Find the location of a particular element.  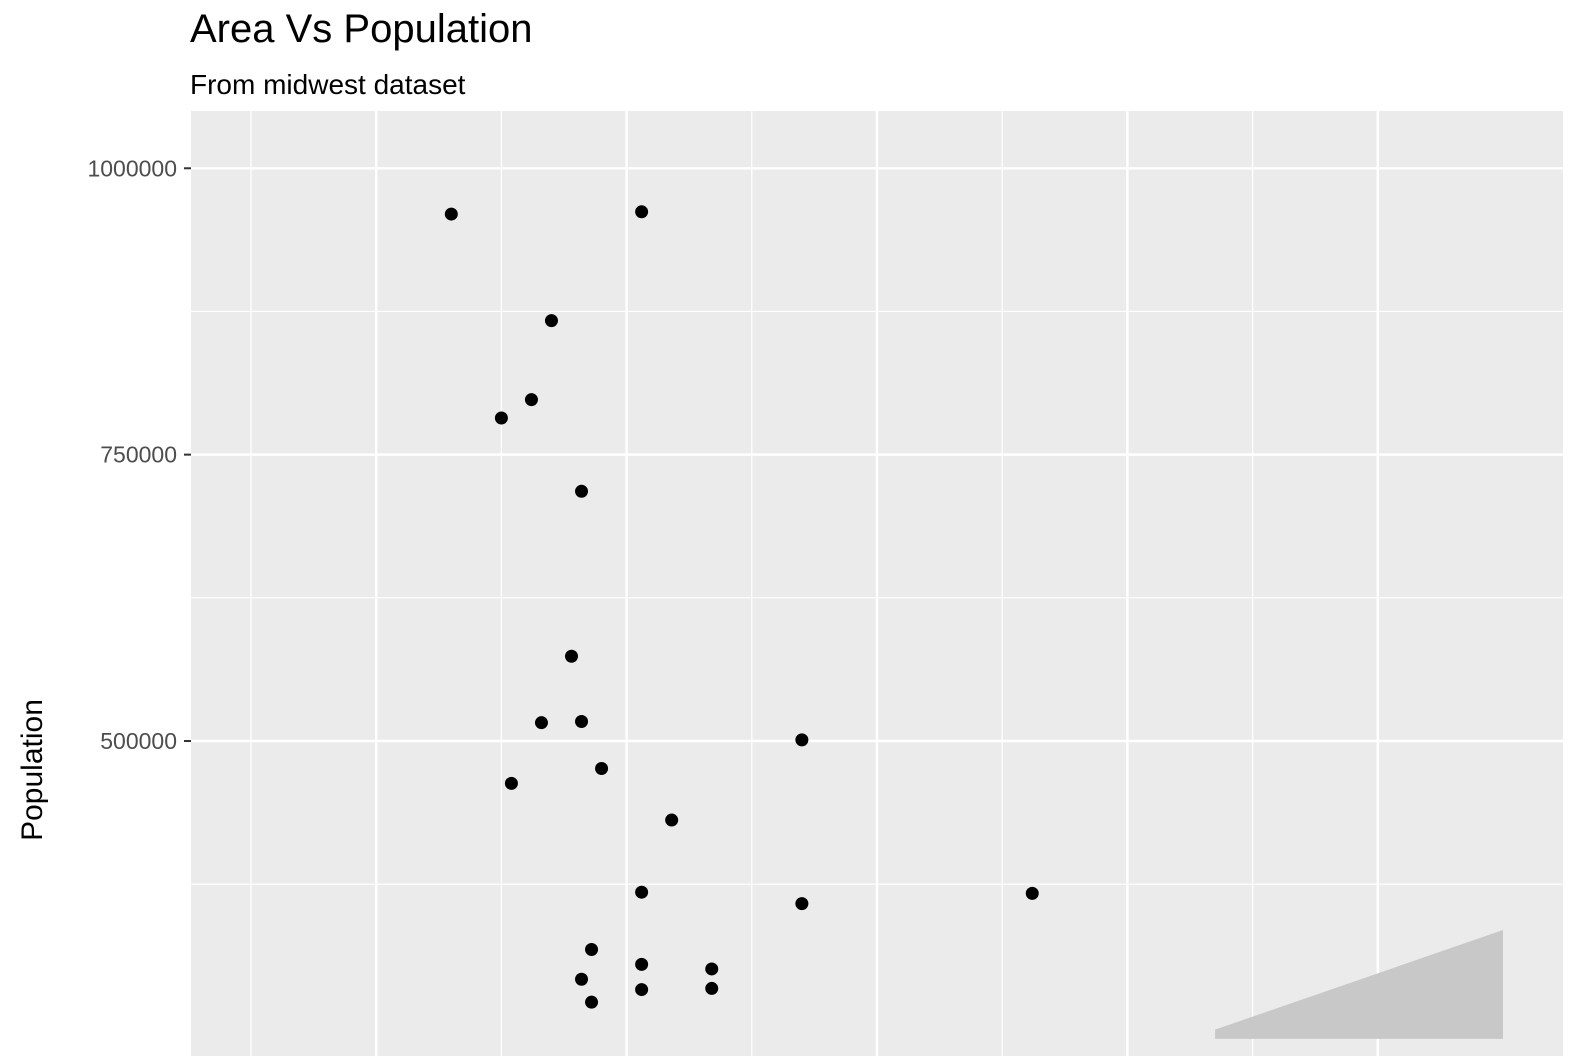

y-axis-label: Population is located at coordinates (32, 770).